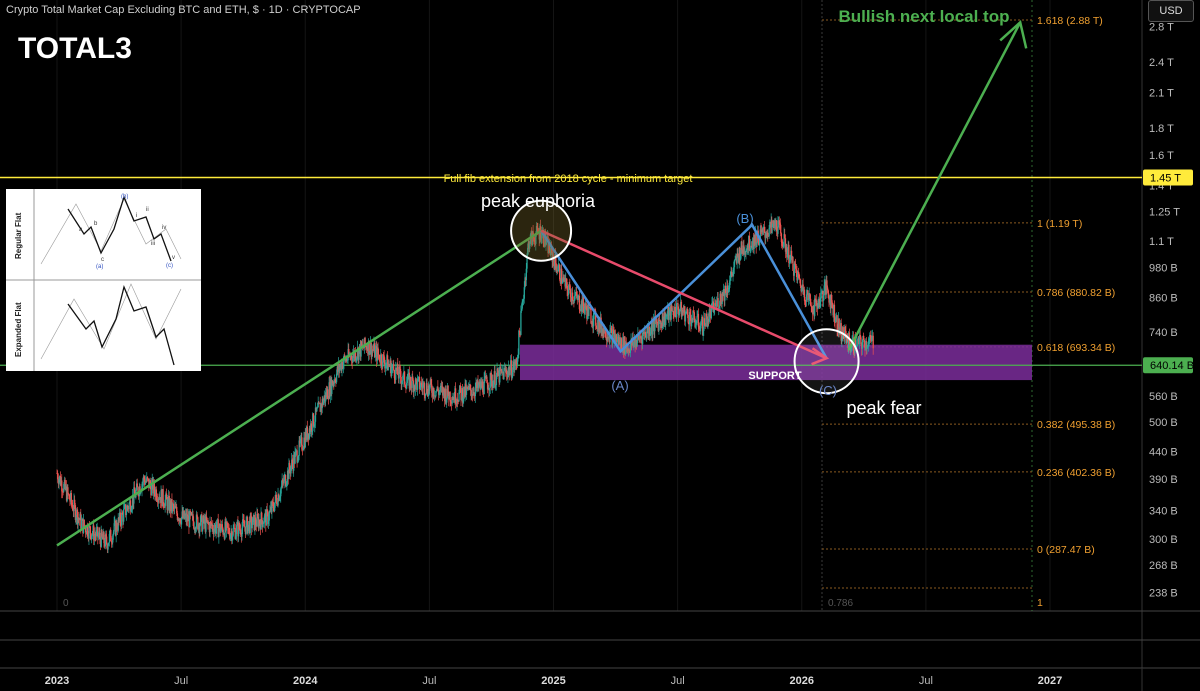 The width and height of the screenshot is (1200, 691). Describe the element at coordinates (619, 385) in the screenshot. I see `wave-a-label: (A)` at that location.